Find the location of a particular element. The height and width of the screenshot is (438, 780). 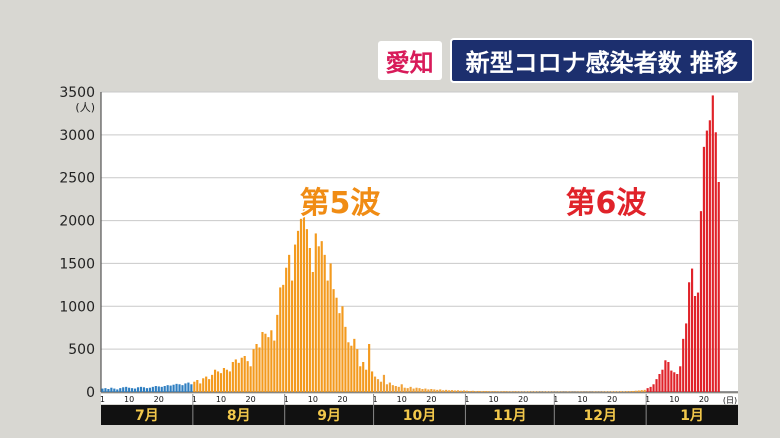

wave5-annotation: 第5波 is located at coordinates (341, 203).